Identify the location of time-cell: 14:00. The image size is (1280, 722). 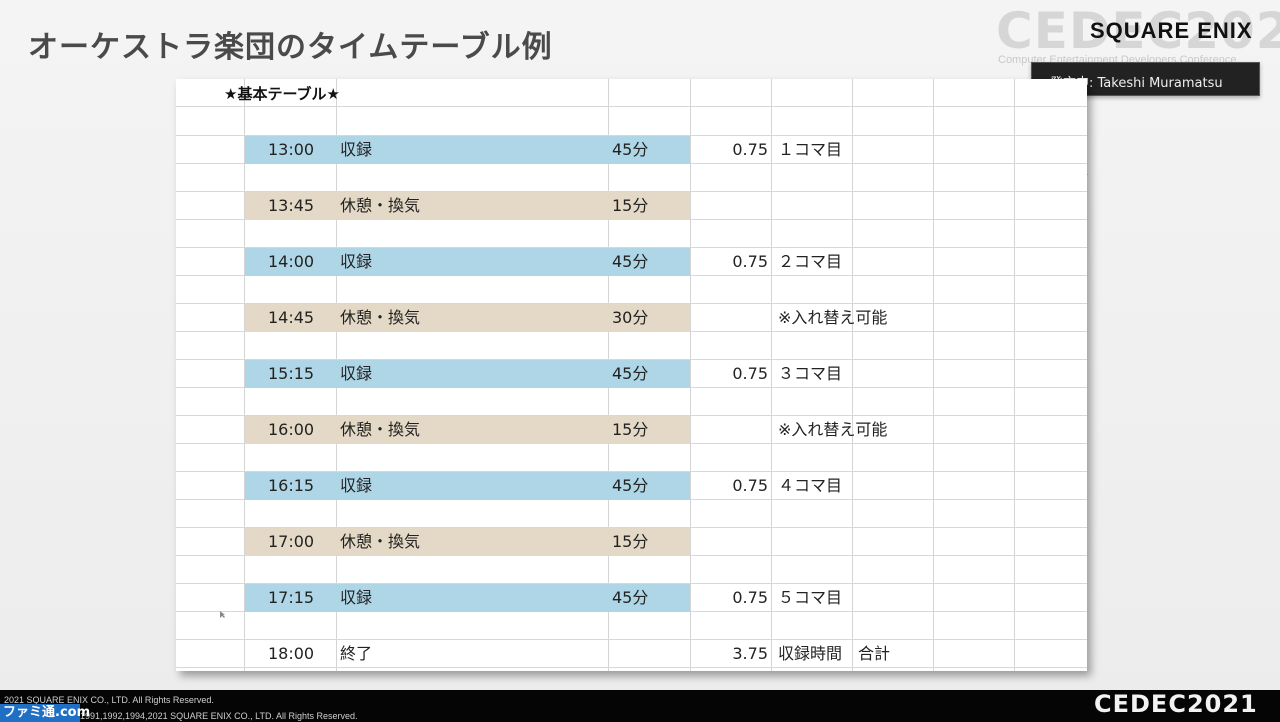
(291, 261).